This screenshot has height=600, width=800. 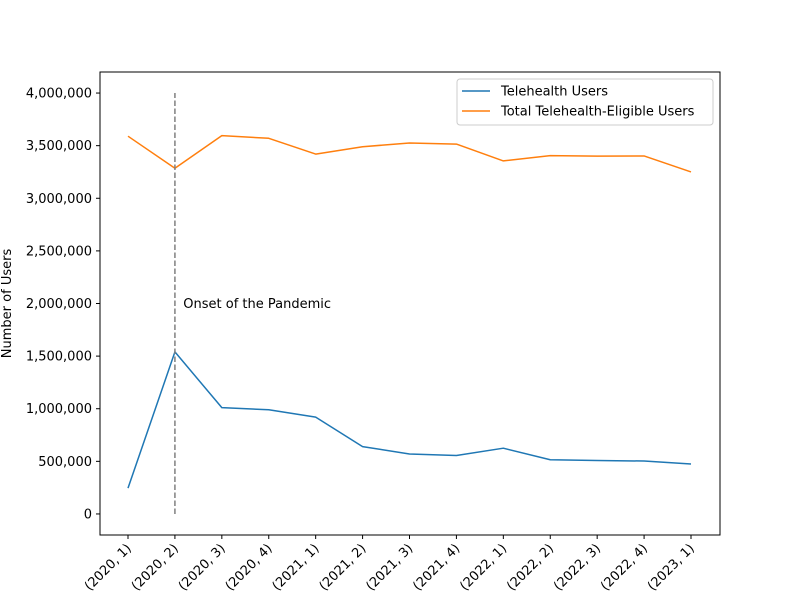 What do you see at coordinates (554, 92) in the screenshot?
I see `legend-entry-label: Telehealth Users` at bounding box center [554, 92].